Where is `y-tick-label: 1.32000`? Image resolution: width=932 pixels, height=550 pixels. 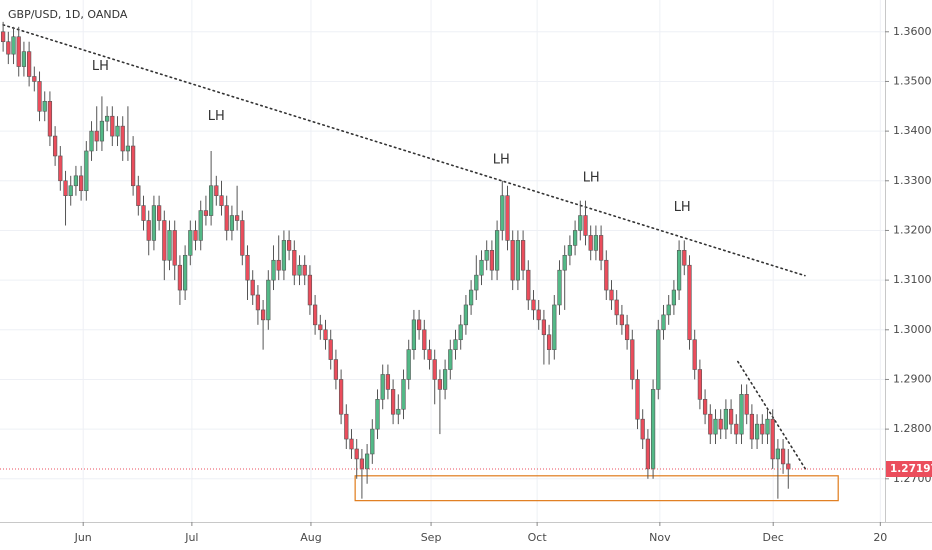 y-tick-label: 1.32000 is located at coordinates (912, 229).